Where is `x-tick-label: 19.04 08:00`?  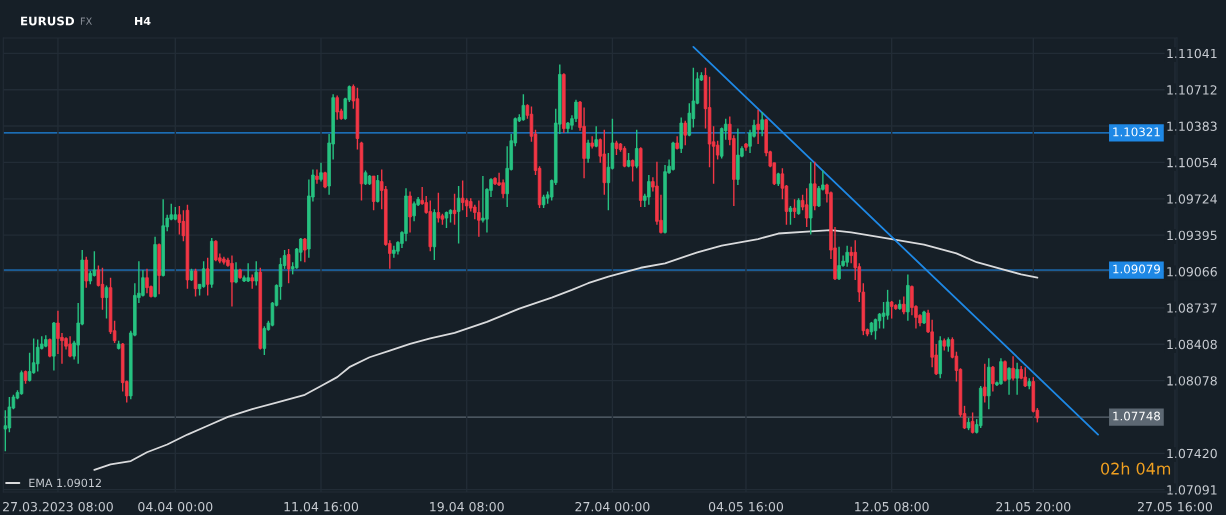
x-tick-label: 19.04 08:00 is located at coordinates (467, 506).